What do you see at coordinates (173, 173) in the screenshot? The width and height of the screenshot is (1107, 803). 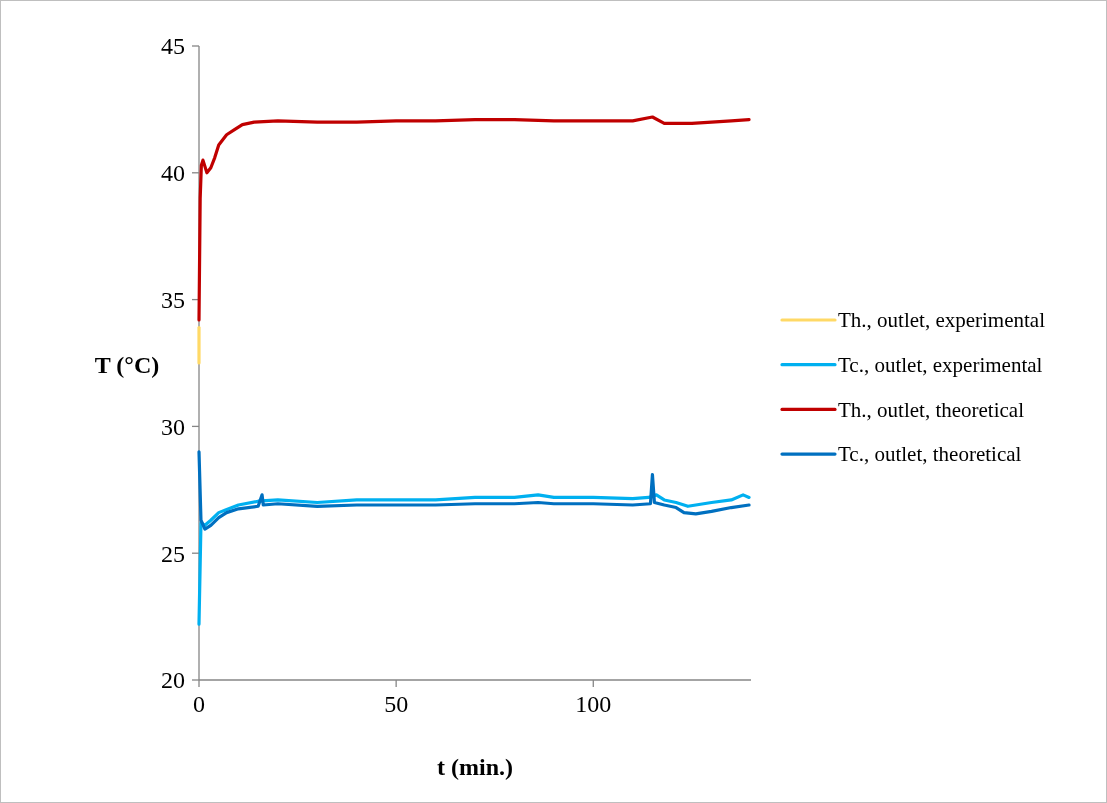 I see `y-tick-label: 40` at bounding box center [173, 173].